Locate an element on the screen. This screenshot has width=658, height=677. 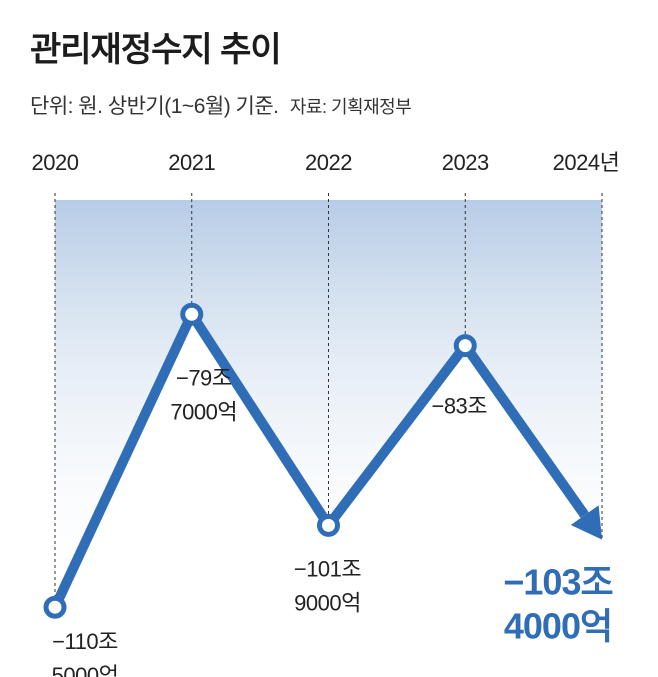
chart-title: 관리재정수지 추이 is located at coordinates (156, 50).